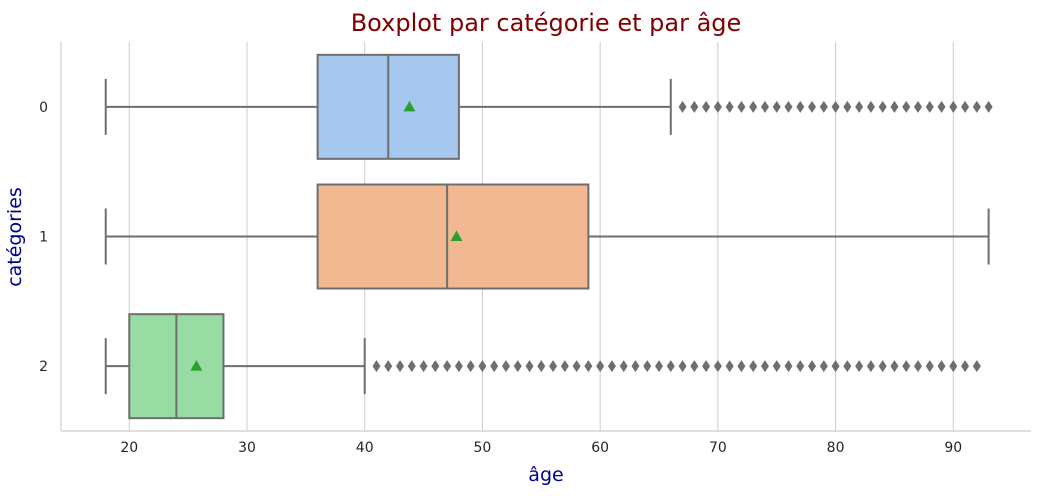  What do you see at coordinates (43, 367) in the screenshot?
I see `y-tick-label-2: 2` at bounding box center [43, 367].